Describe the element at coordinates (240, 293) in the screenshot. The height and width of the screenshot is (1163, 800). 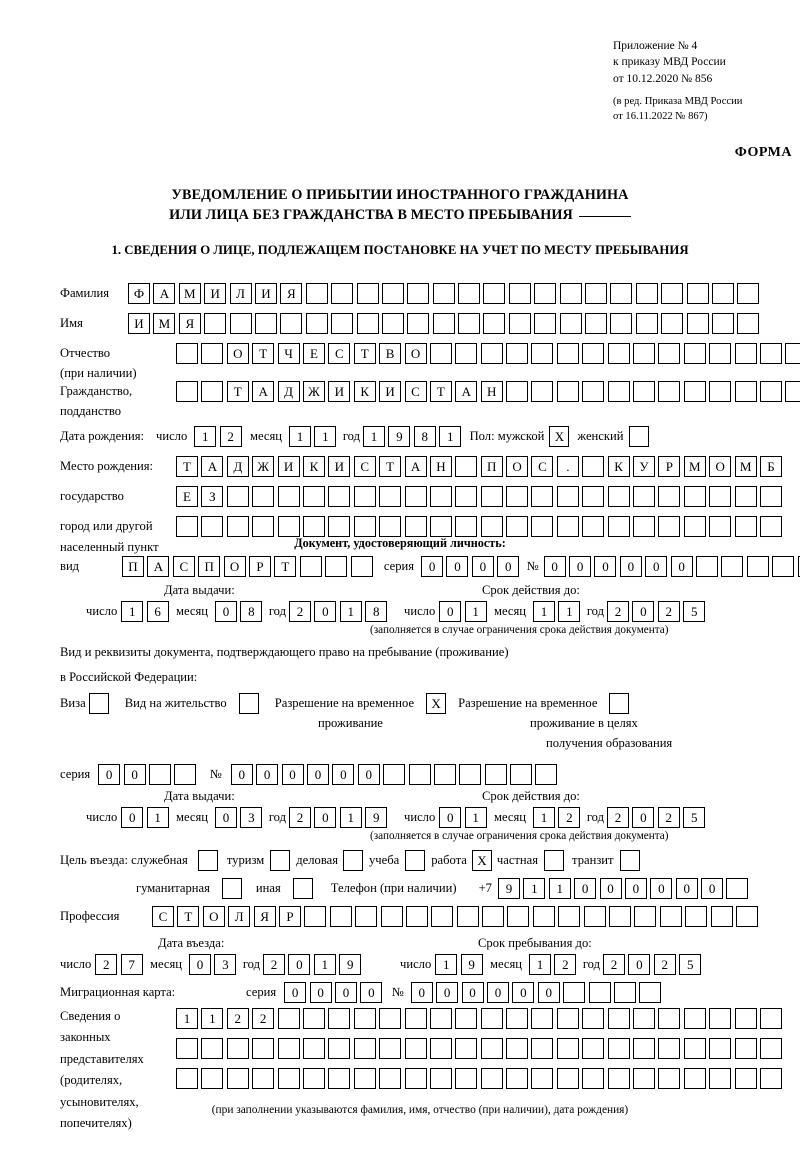
I see `char-cell: Л` at that location.